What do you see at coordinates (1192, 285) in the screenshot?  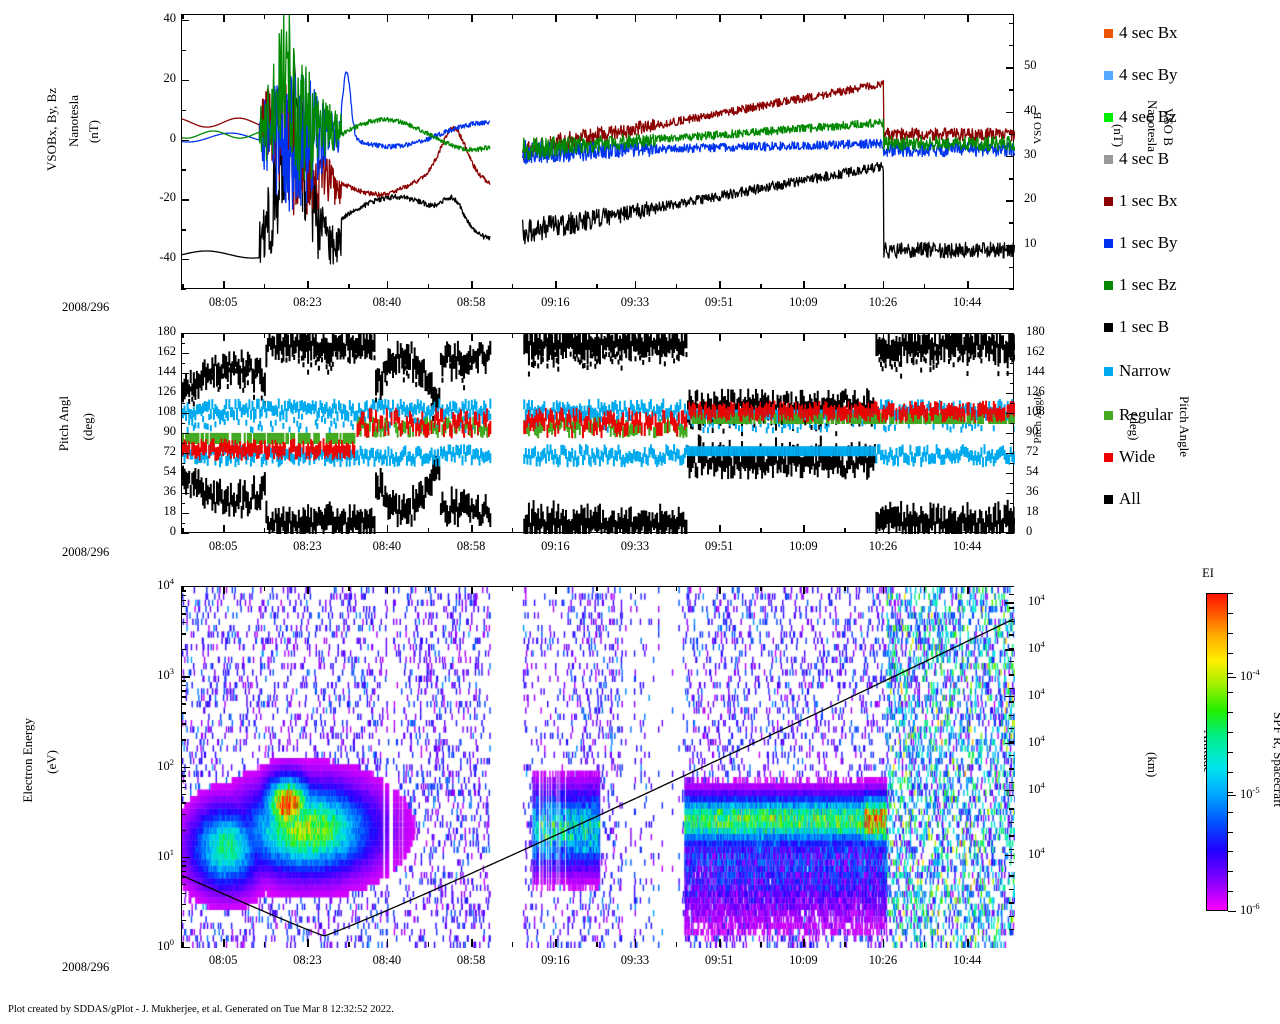 I see `legend-item-1-sec-bz: 1 sec Bz` at bounding box center [1192, 285].